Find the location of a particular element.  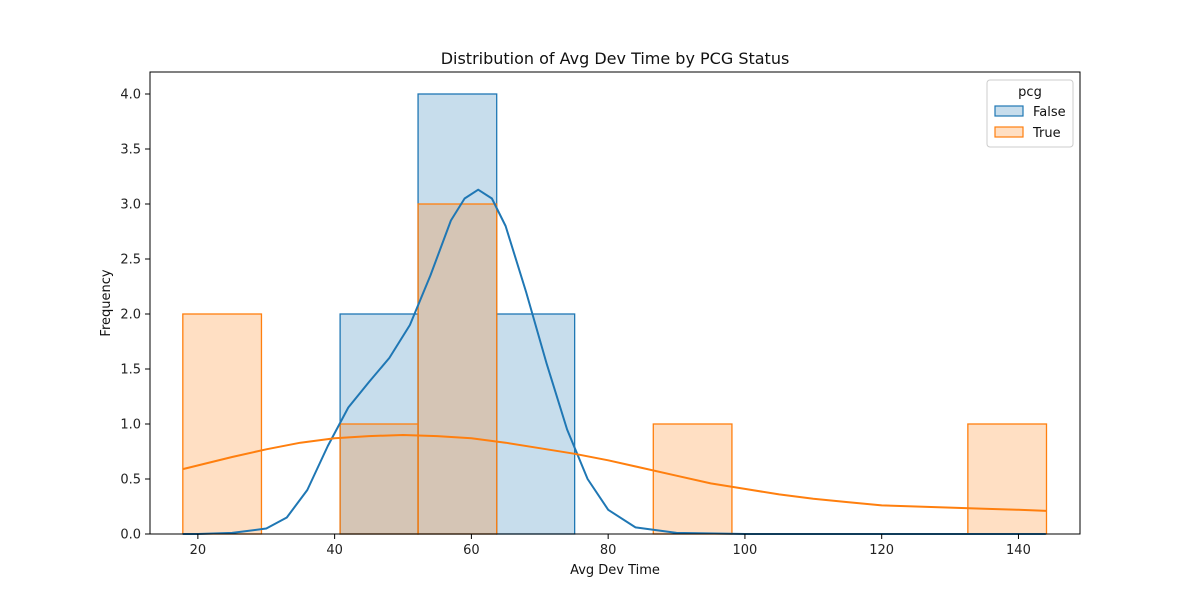

y-tick-label: 1.5 is located at coordinates (130, 370).